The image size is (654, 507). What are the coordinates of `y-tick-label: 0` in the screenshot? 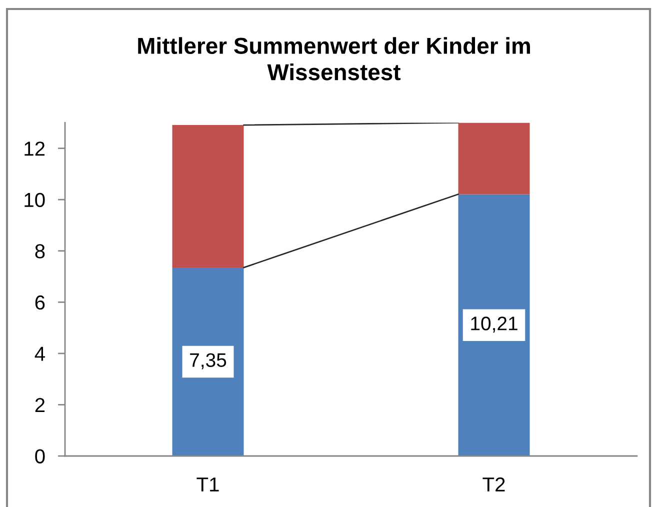 It's located at (40, 456).